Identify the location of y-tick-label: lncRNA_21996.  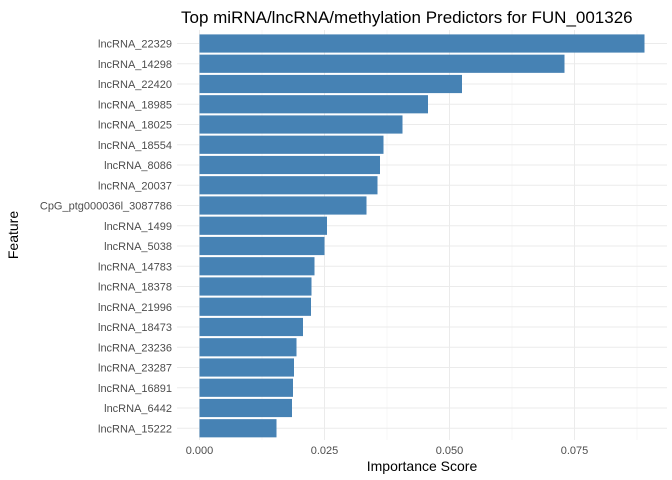
(135, 308).